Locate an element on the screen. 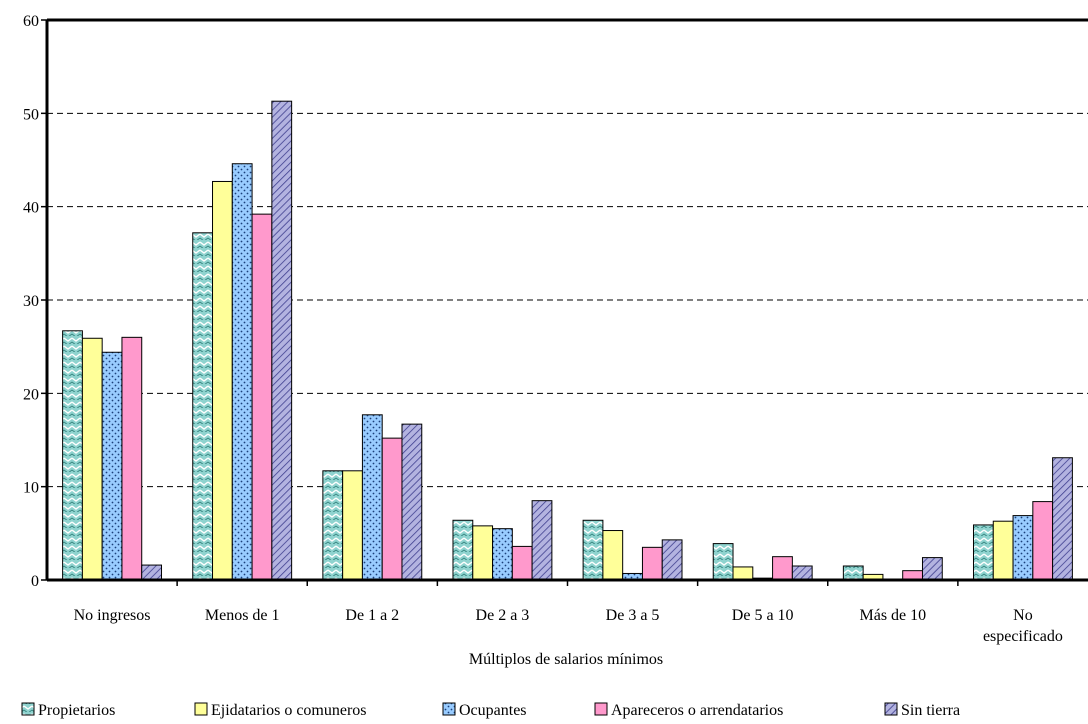  y-tick-label: 30 is located at coordinates (31, 301).